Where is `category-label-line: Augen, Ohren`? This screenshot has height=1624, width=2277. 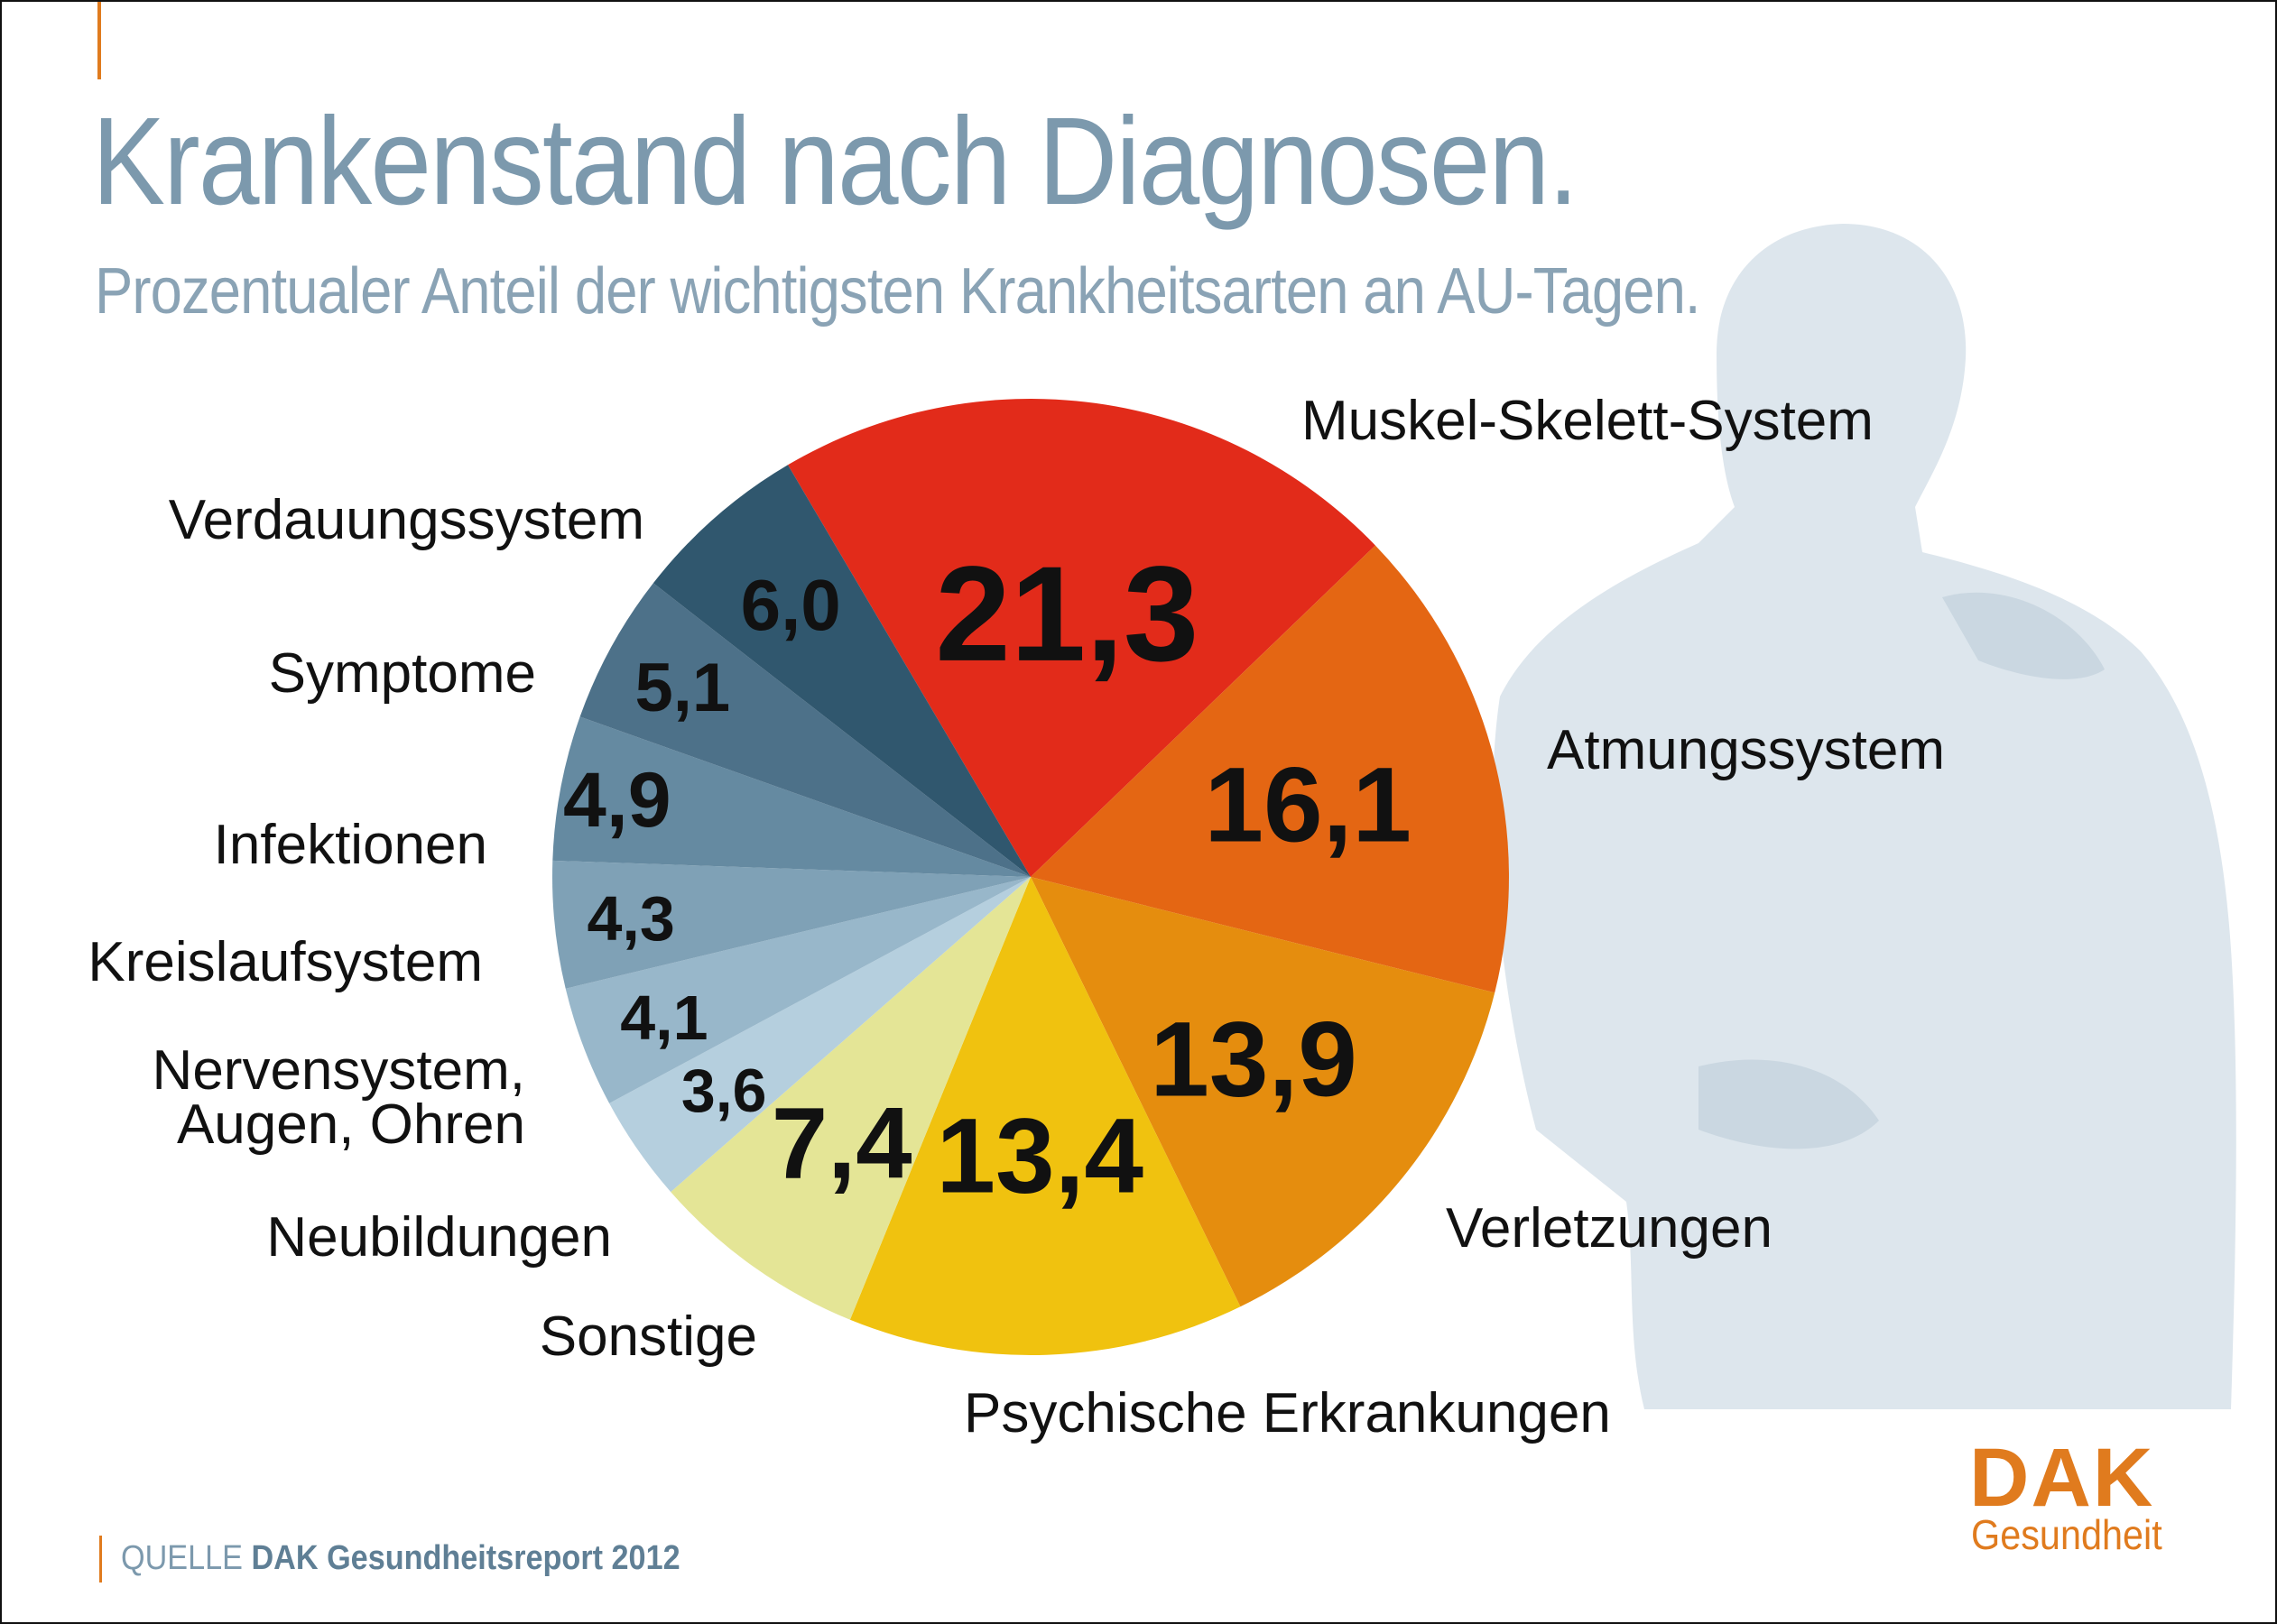
category-label-line: Augen, Ohren is located at coordinates (351, 1125).